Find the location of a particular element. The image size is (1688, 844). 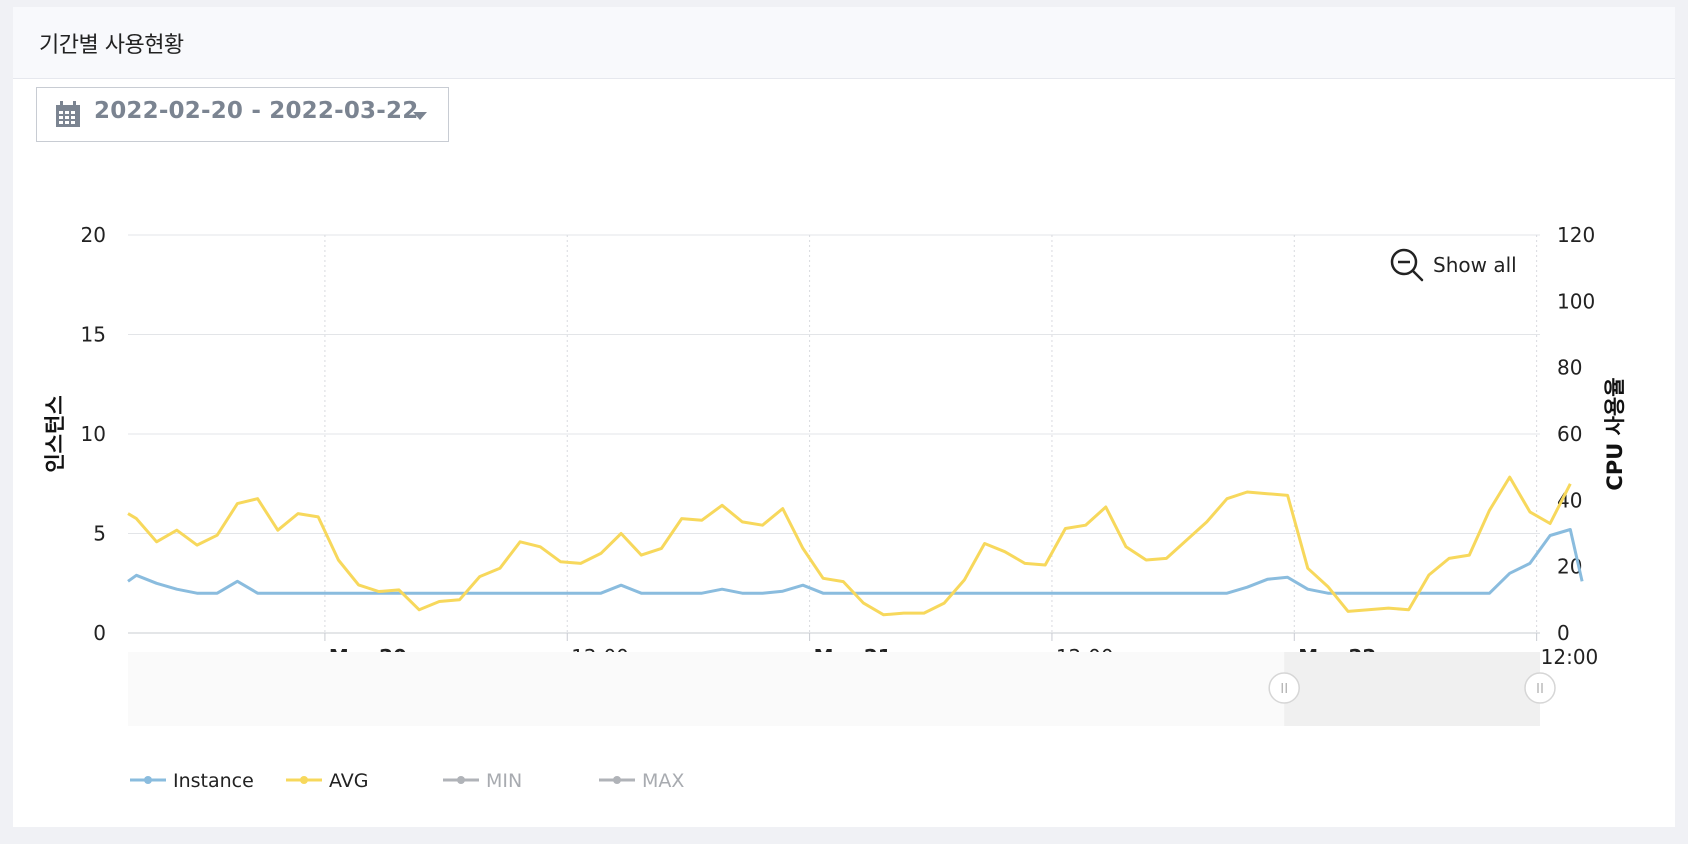

y-right-axis-title: CPU 사용율 is located at coordinates (1615, 433).